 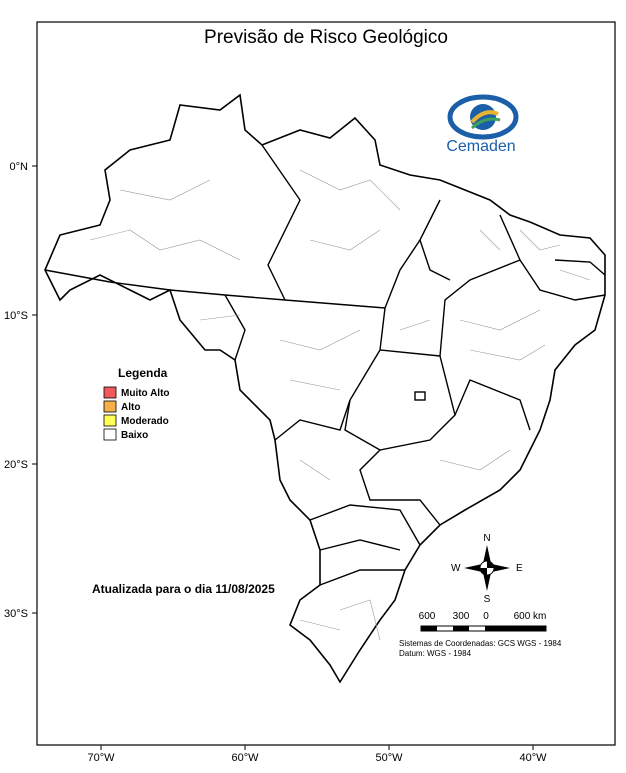 I want to click on datum-text: Datum: WGS - 1984, so click(x=435, y=653).